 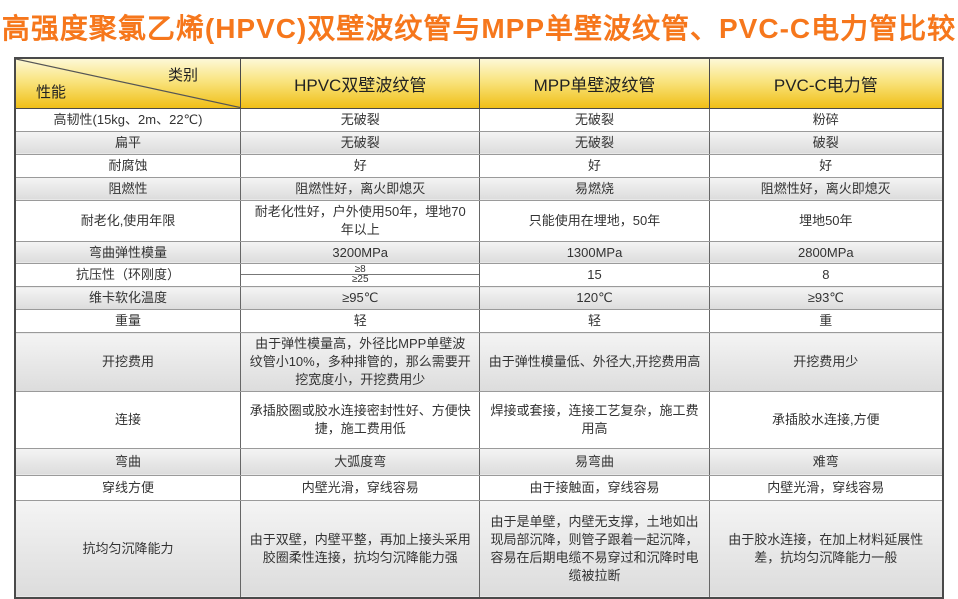 I want to click on corner-cell: 类别 性能, so click(x=127, y=83).